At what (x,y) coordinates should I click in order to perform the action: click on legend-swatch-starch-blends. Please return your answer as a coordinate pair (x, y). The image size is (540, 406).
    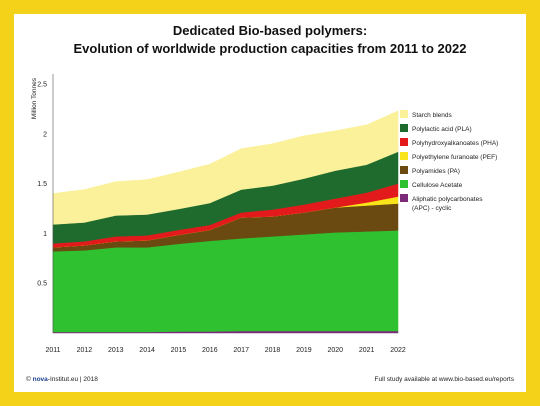
    Looking at the image, I should click on (404, 114).